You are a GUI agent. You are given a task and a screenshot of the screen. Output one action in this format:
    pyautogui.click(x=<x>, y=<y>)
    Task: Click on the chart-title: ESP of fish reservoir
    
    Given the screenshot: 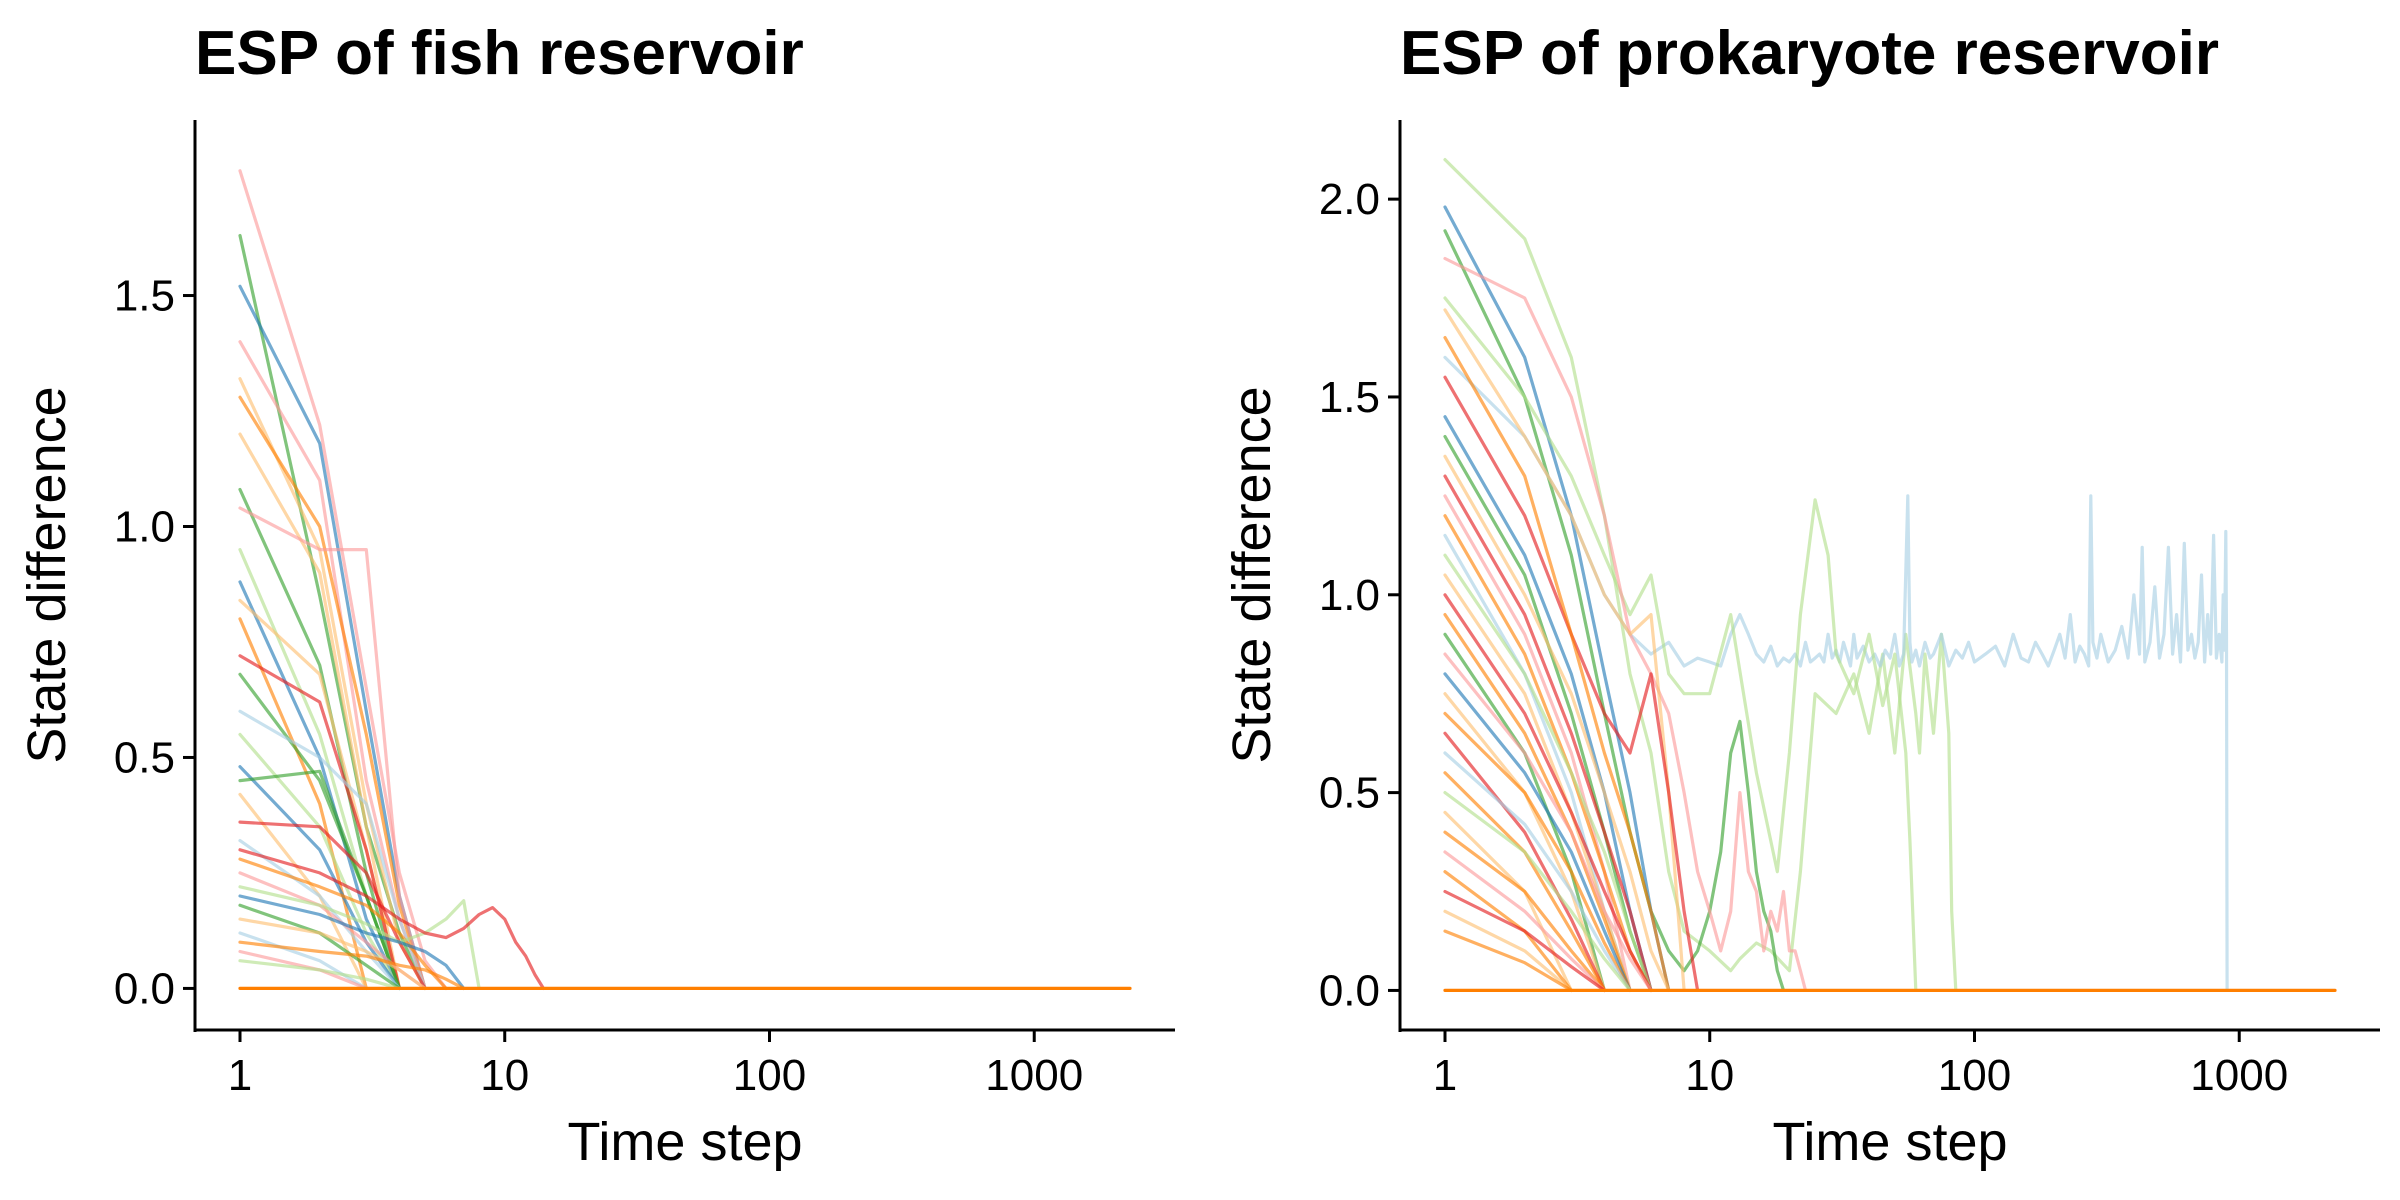 What is the action you would take?
    pyautogui.click(x=499, y=53)
    